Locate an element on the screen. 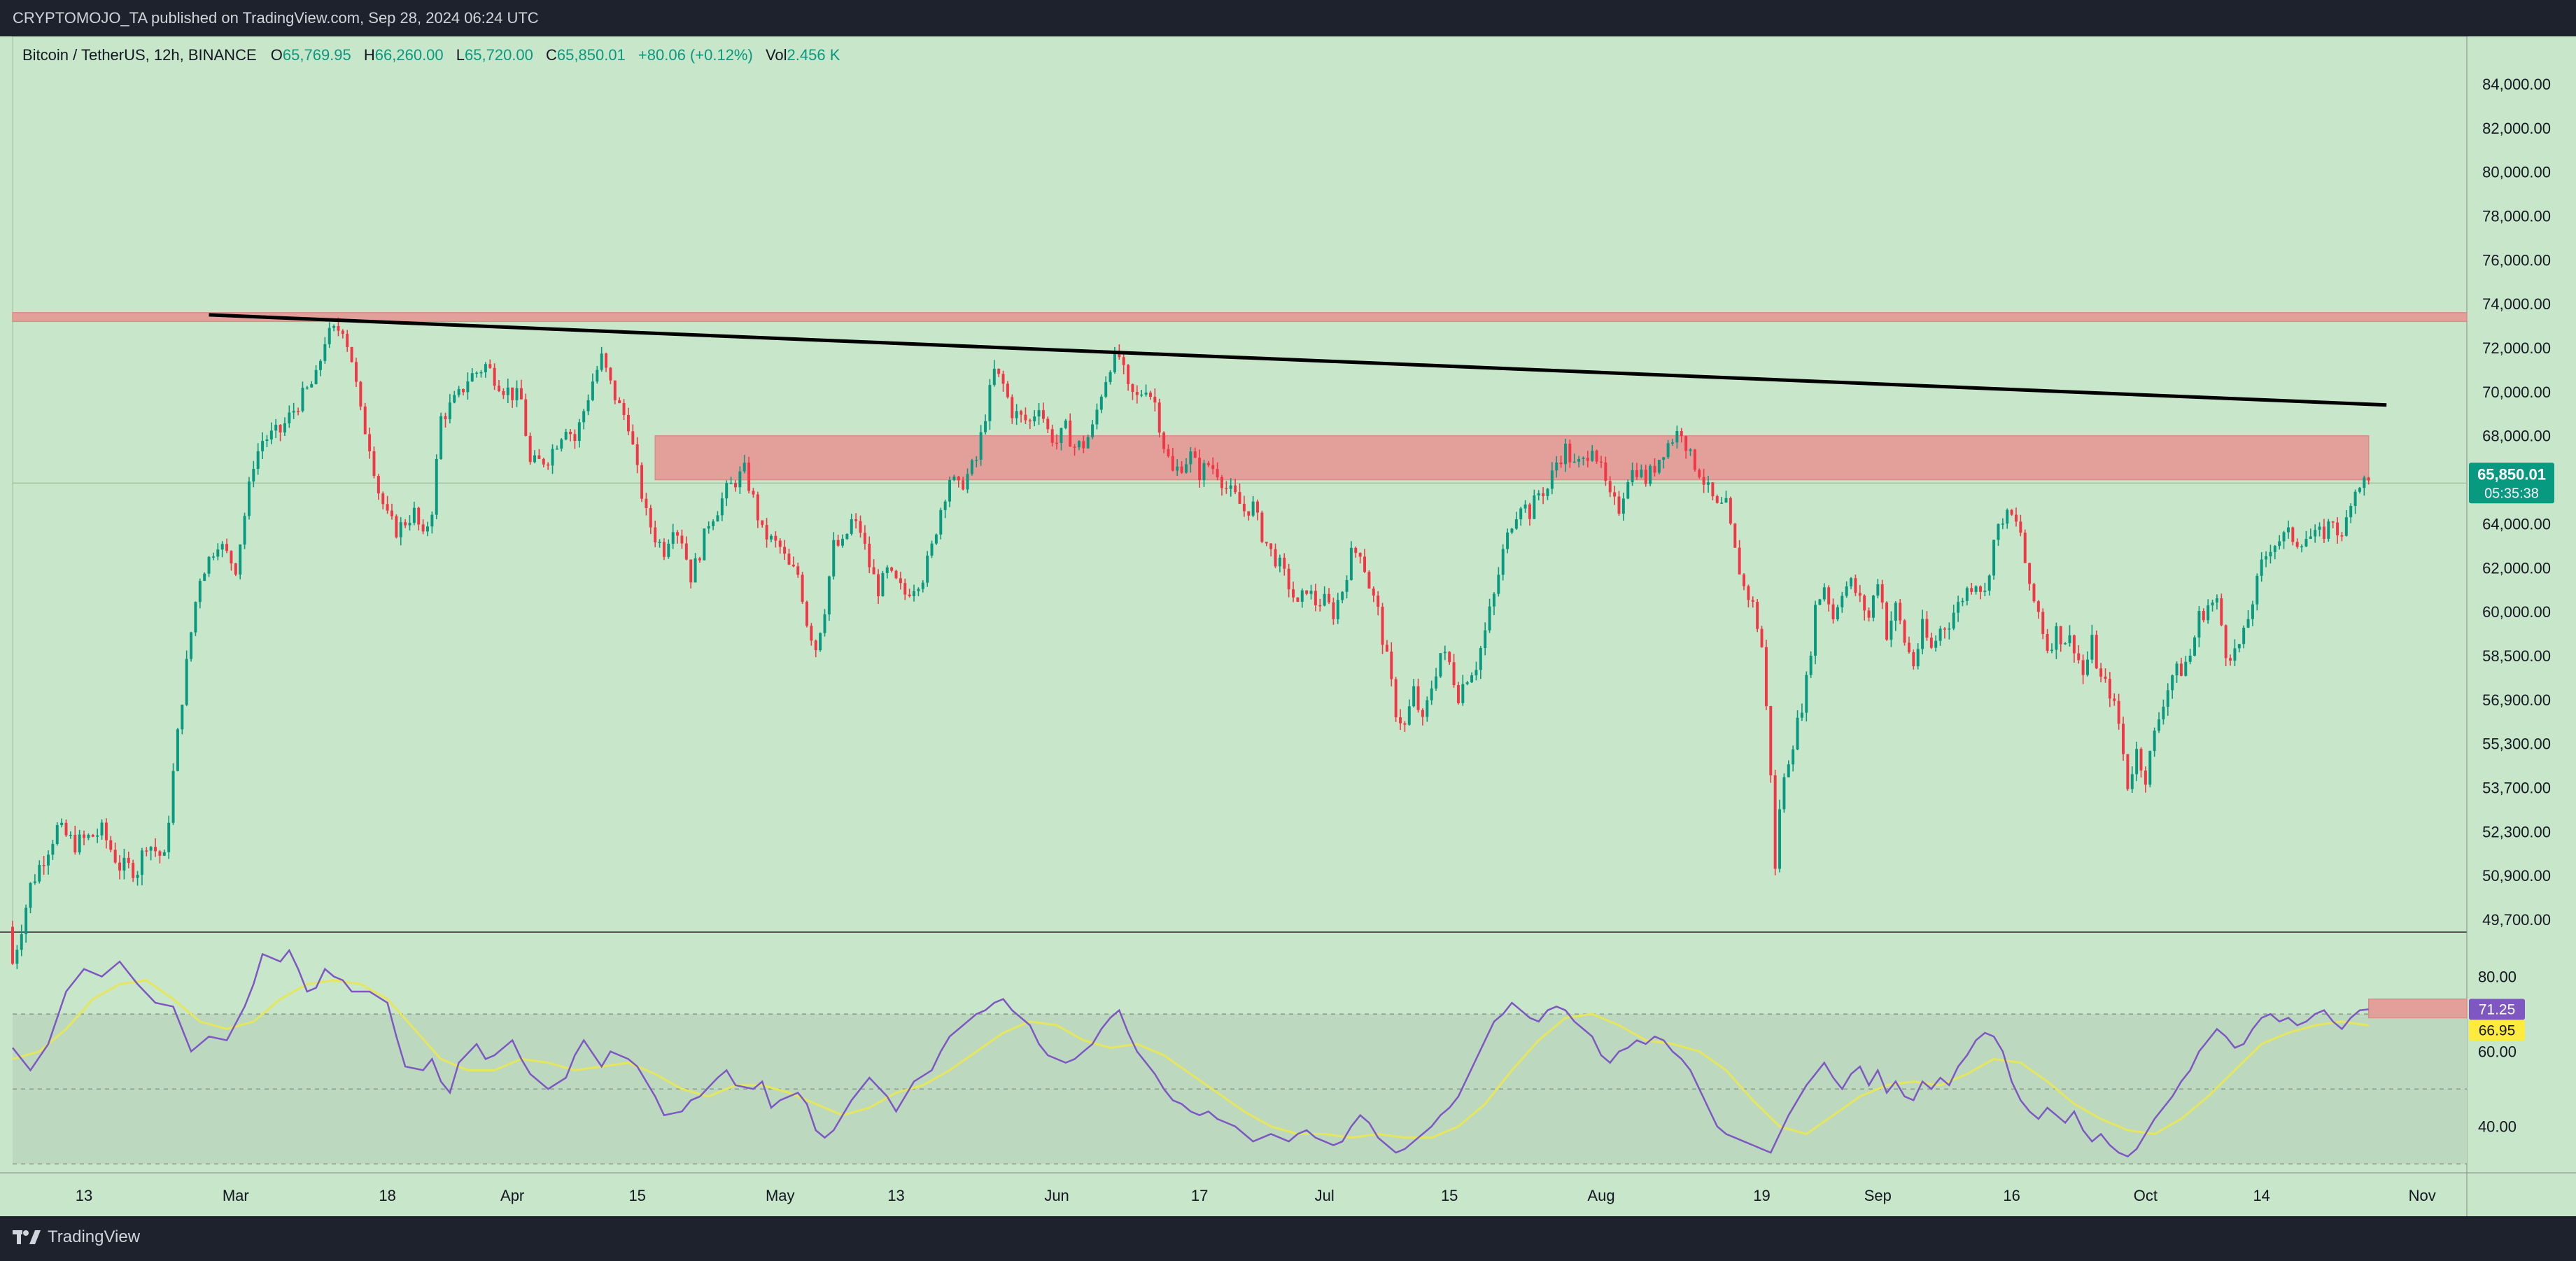 Image resolution: width=2576 pixels, height=1261 pixels. legend-open-value: 65,769.95 is located at coordinates (317, 55).